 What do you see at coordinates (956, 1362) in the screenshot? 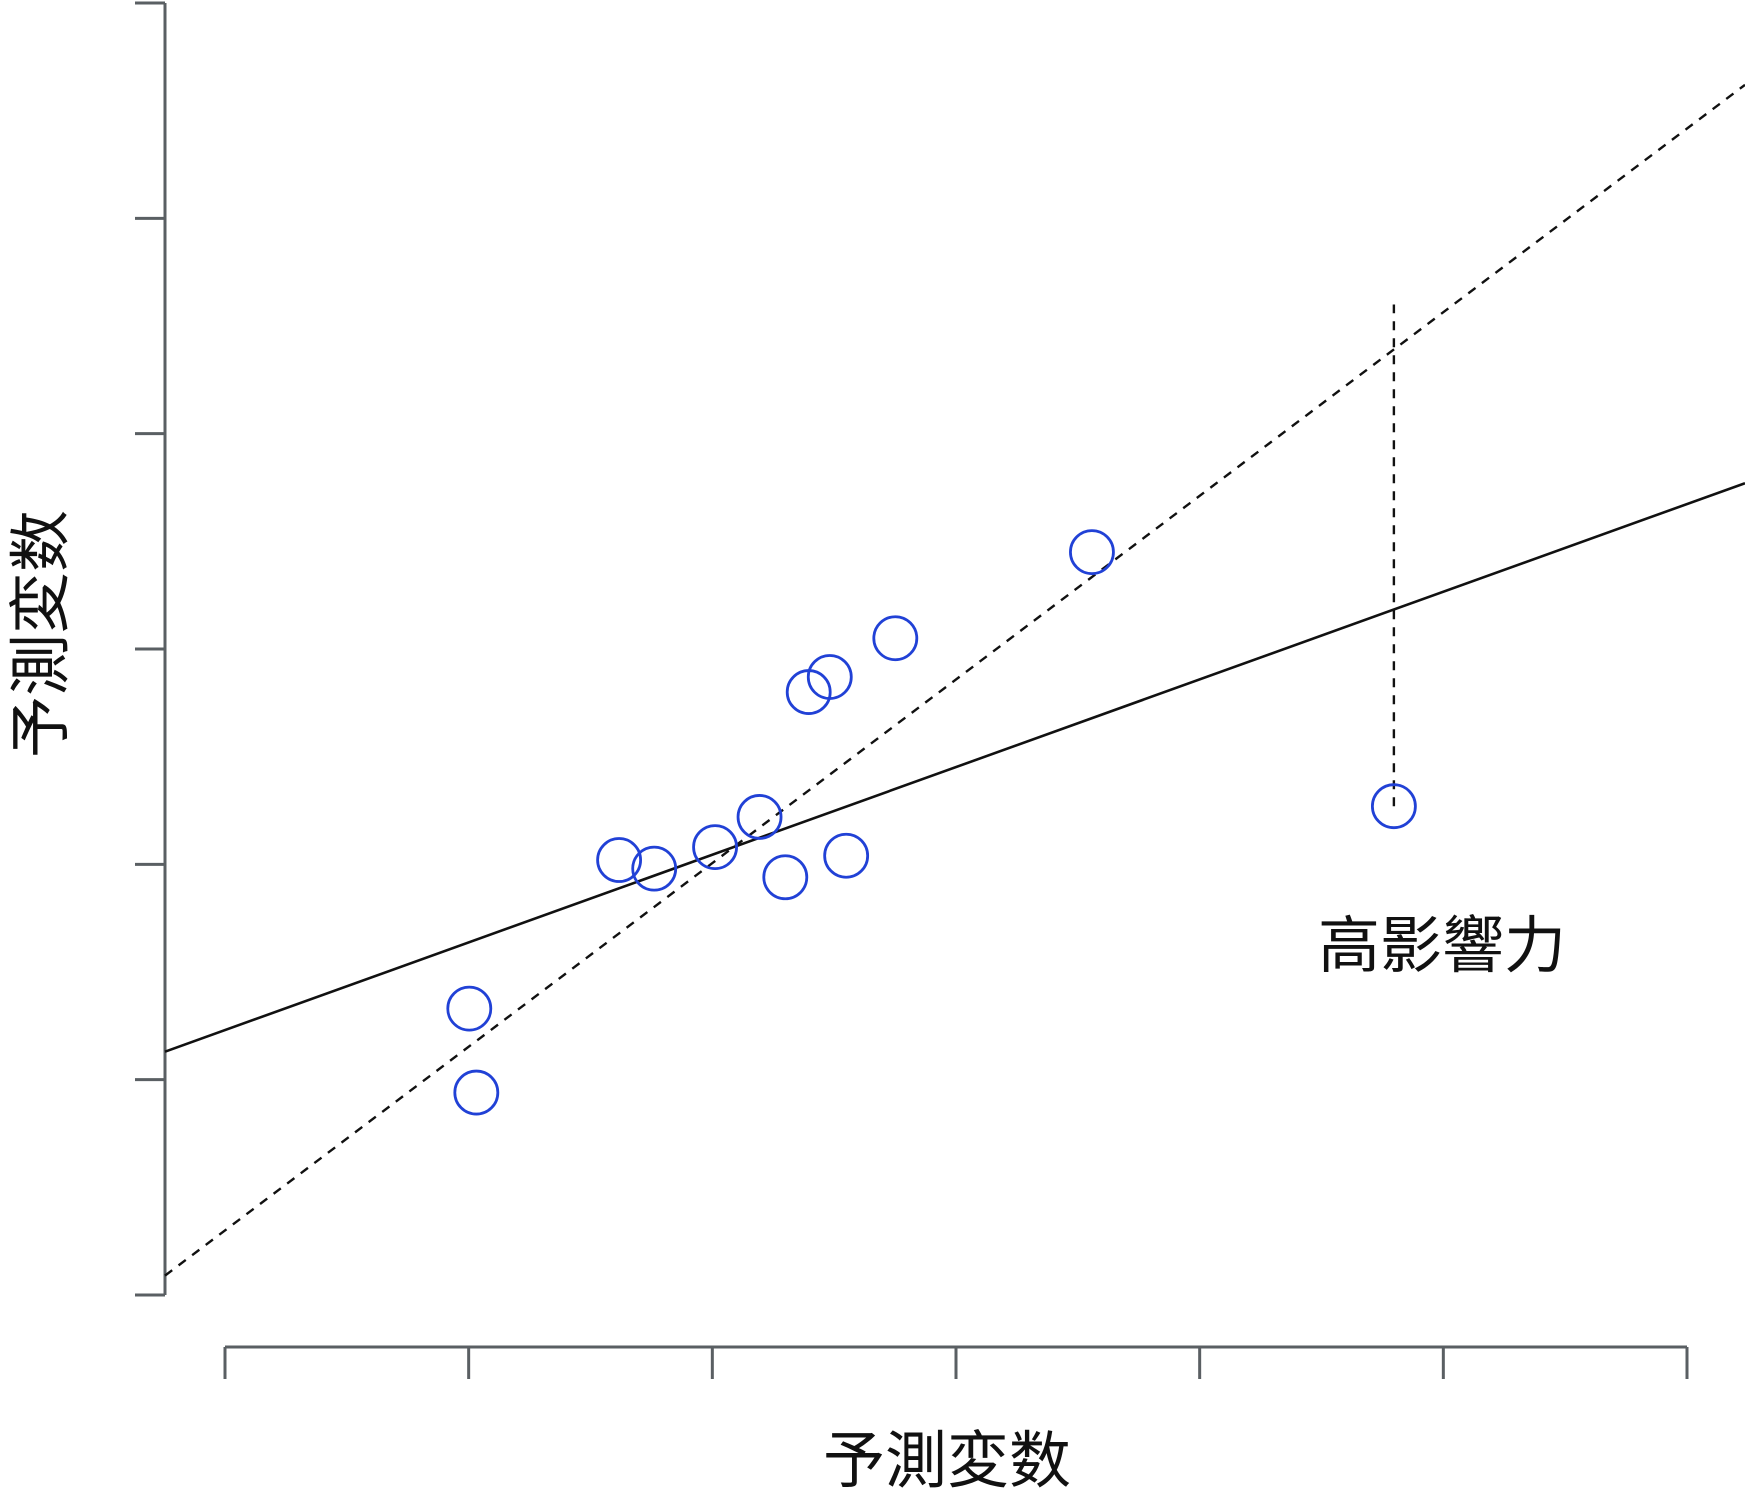
I see `x-axis` at bounding box center [956, 1362].